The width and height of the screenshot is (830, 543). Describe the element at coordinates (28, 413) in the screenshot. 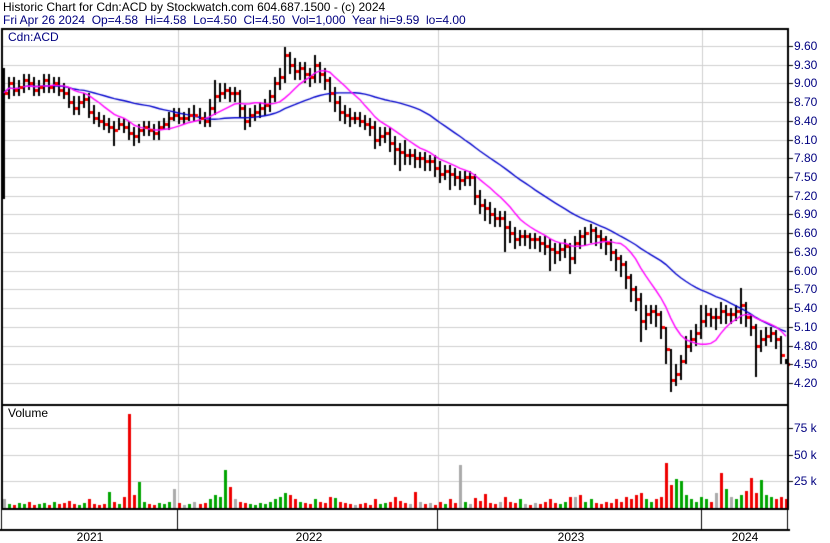

I see `volume-panel-title: Volume` at that location.